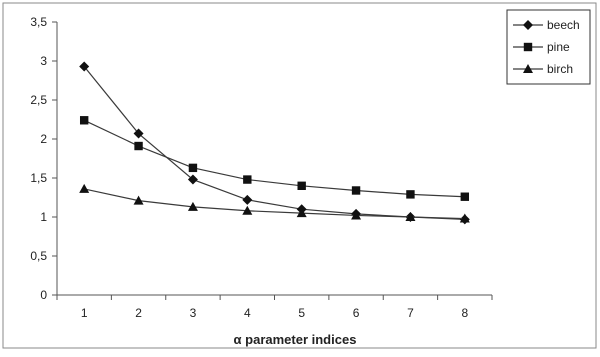  I want to click on y-tick-label: 0, so click(43, 295).